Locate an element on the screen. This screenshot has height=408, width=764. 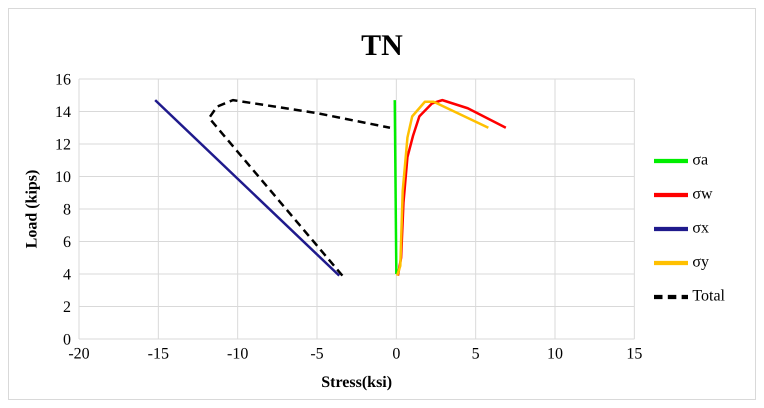
legend-label: σx is located at coordinates (700, 228).